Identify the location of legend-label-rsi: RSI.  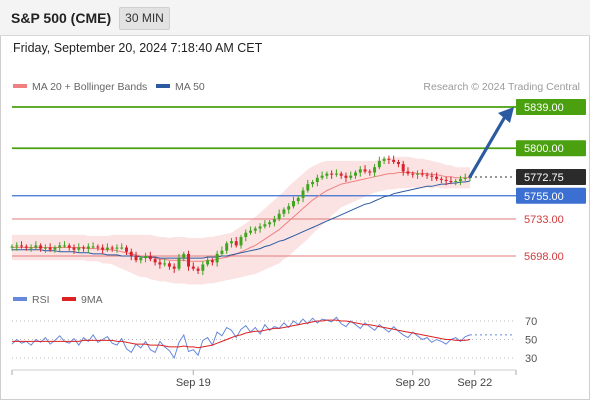
(41, 300).